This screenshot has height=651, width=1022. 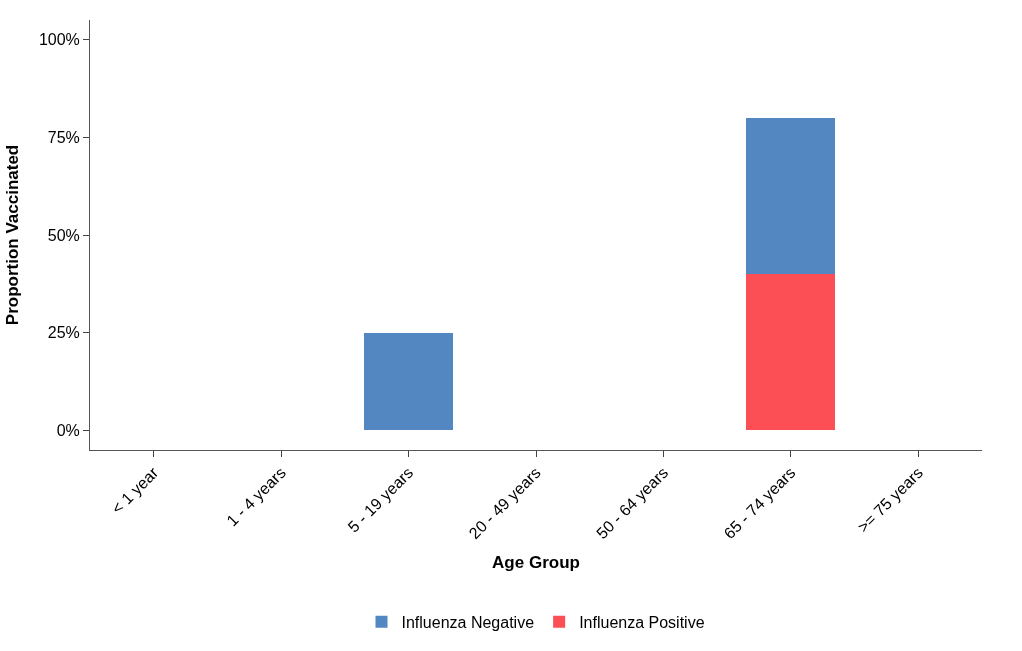 I want to click on y-tick-label: 75%, so click(x=63, y=137).